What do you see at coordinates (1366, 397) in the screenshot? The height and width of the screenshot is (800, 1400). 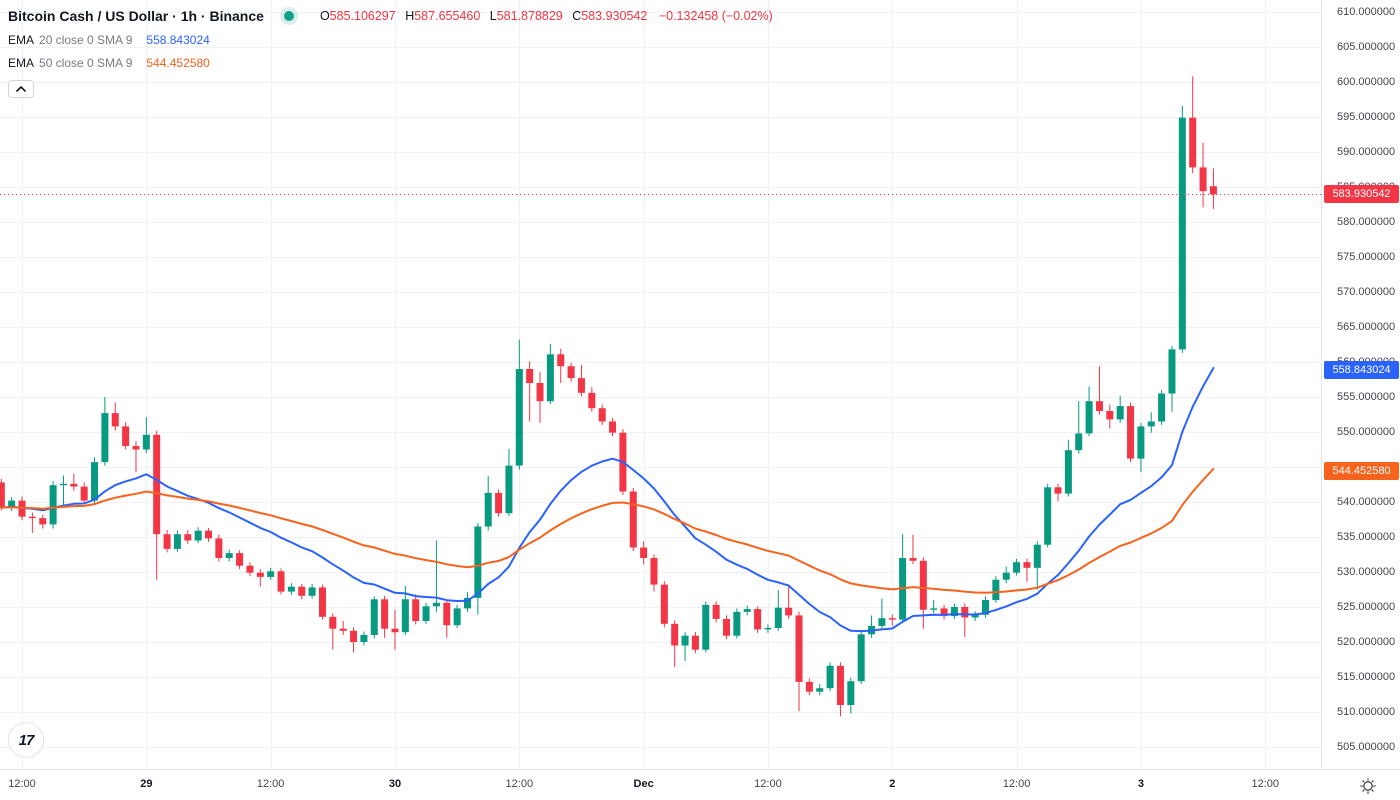 I see `price-tick-label: 555.000000` at bounding box center [1366, 397].